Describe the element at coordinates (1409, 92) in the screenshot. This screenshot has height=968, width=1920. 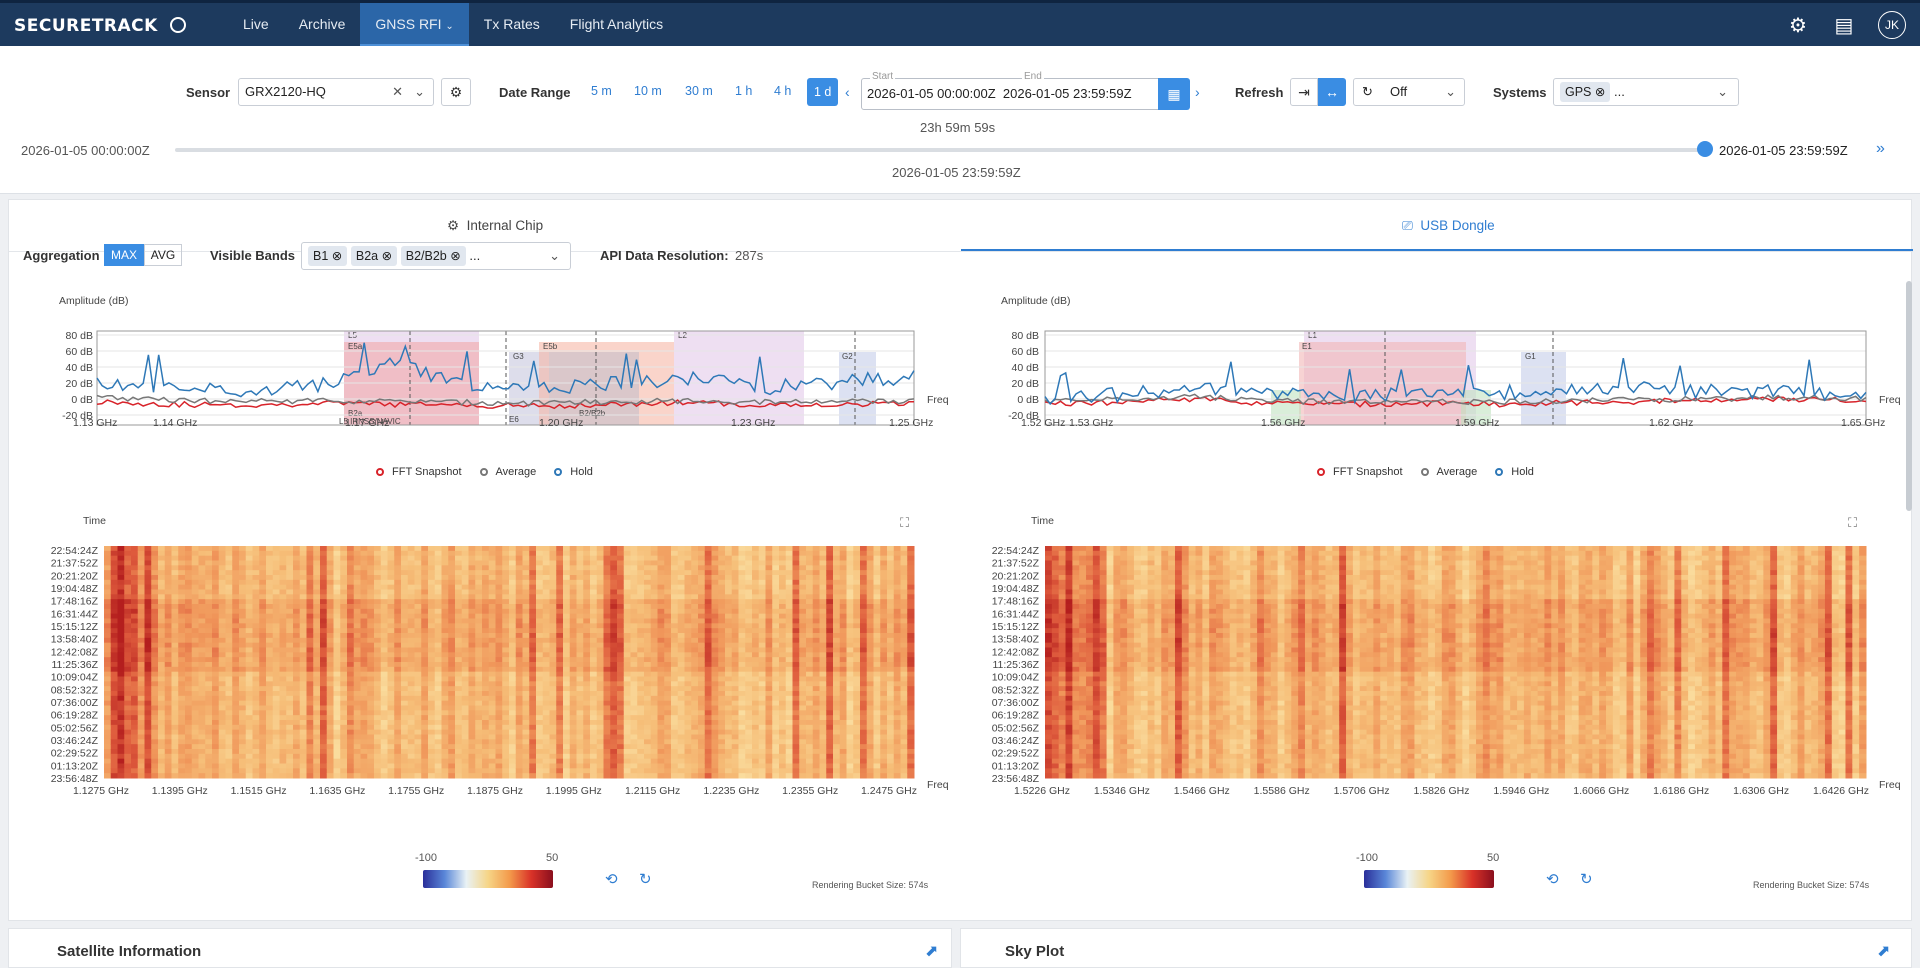
I see `refresh-select: ↻ Off ⌄` at that location.